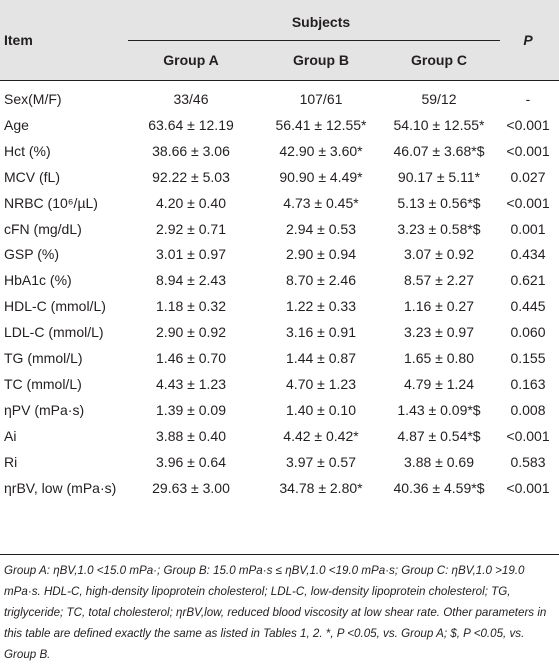  What do you see at coordinates (528, 383) in the screenshot?
I see `row-p: 0.163` at bounding box center [528, 383].